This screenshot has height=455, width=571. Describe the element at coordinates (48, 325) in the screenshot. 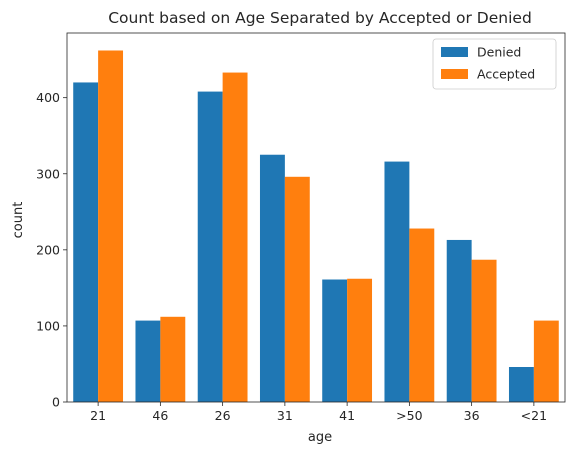

I see `y-tick-label: 100` at that location.